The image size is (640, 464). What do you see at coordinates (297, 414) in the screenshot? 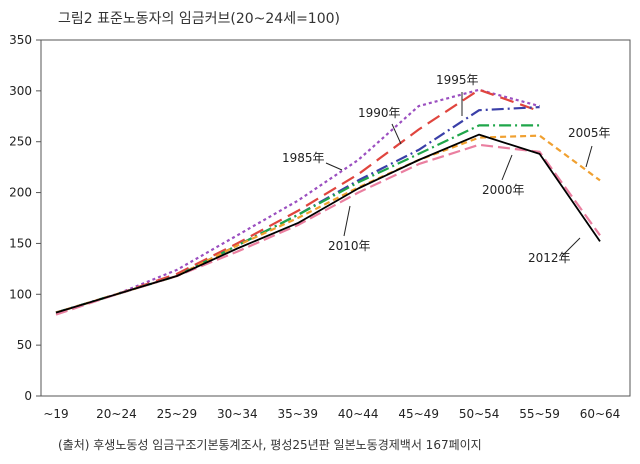
I see `x-tick-label: 35~39` at bounding box center [297, 414].